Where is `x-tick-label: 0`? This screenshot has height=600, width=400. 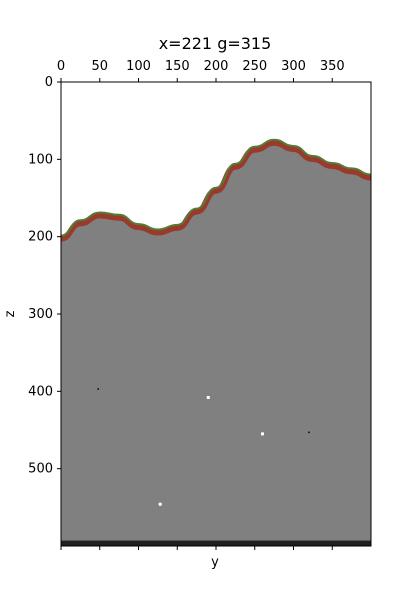
x-tick-label: 0 is located at coordinates (61, 66).